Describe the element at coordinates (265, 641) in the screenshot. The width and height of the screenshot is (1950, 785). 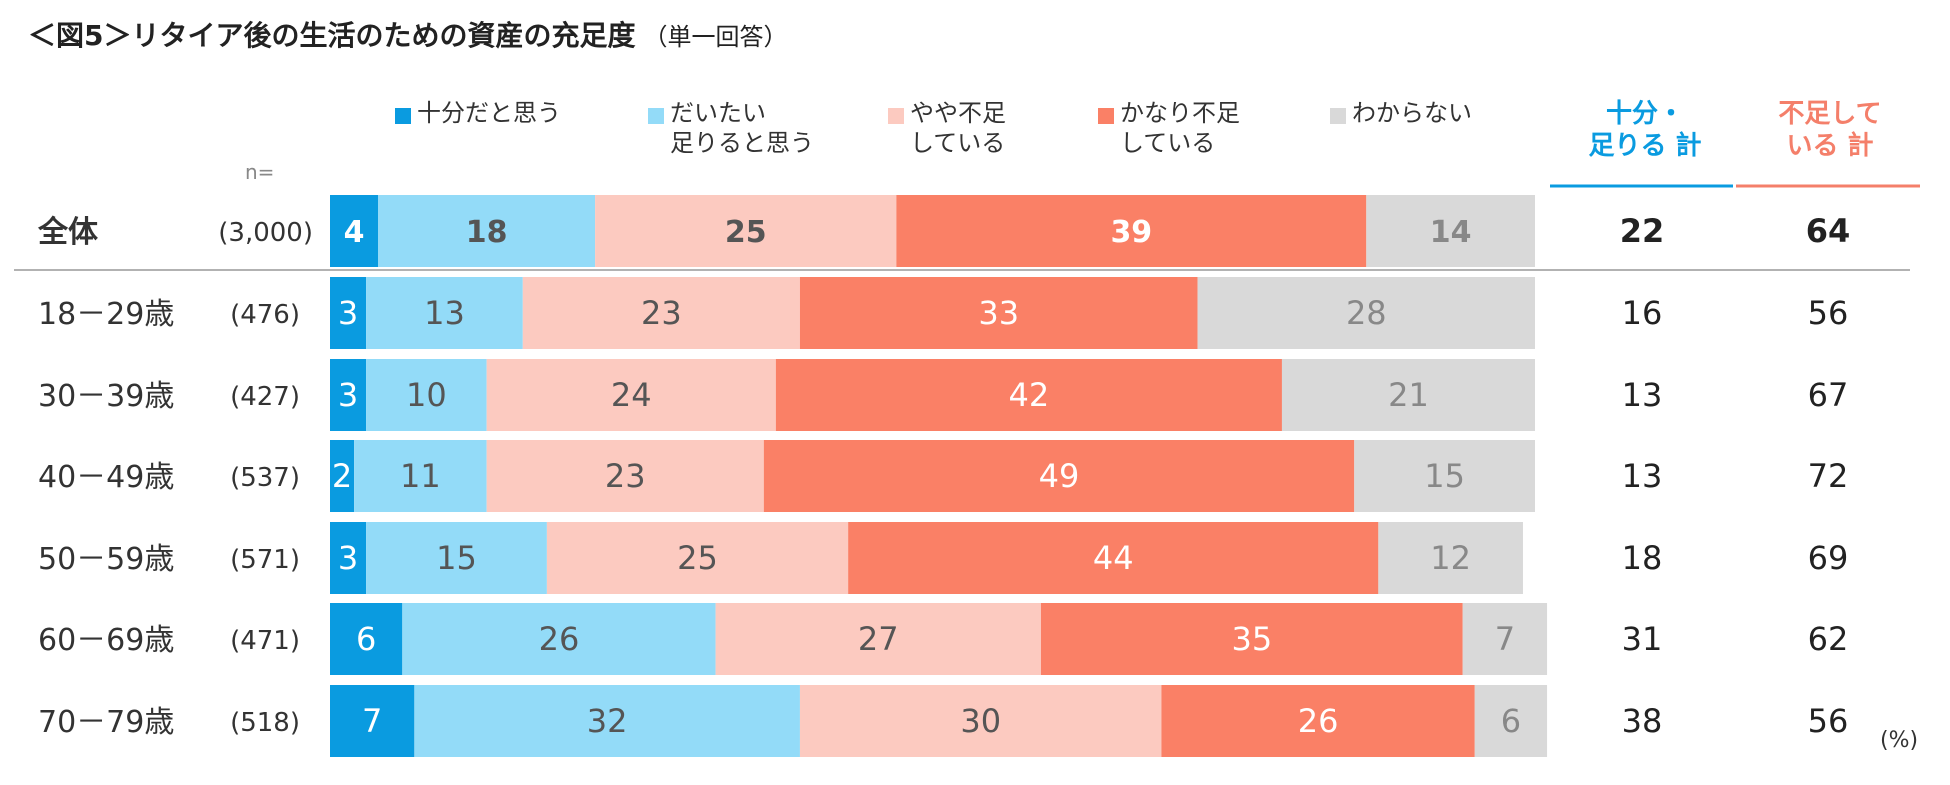
I see `n-count: (471)` at that location.